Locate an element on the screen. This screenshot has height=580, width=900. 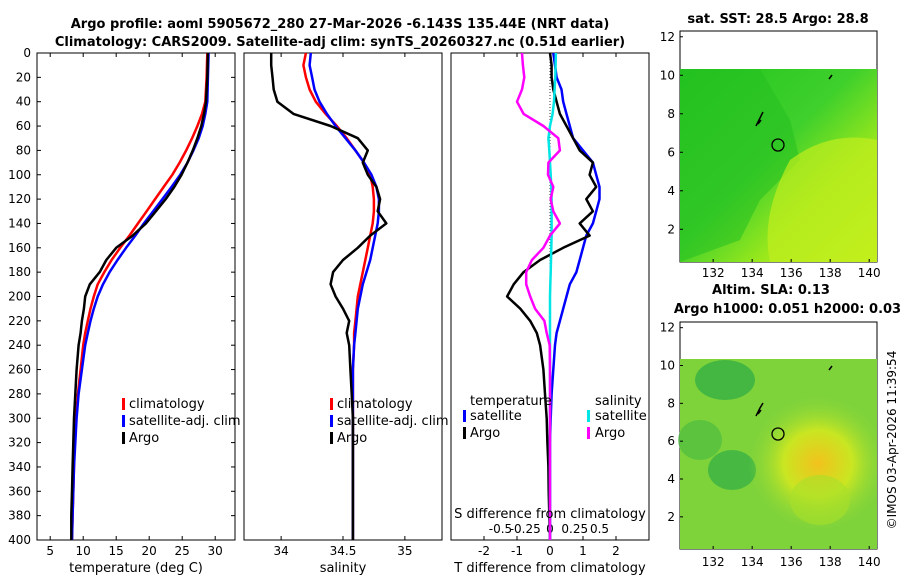
sla-mid-region is located at coordinates (820, 500).